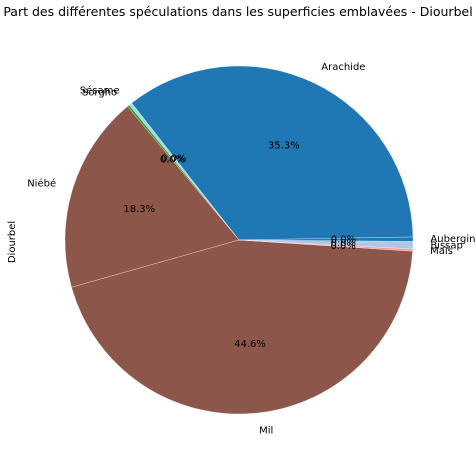 This screenshot has width=476, height=465. I want to click on slice-label-mais: Maïs, so click(441, 251).